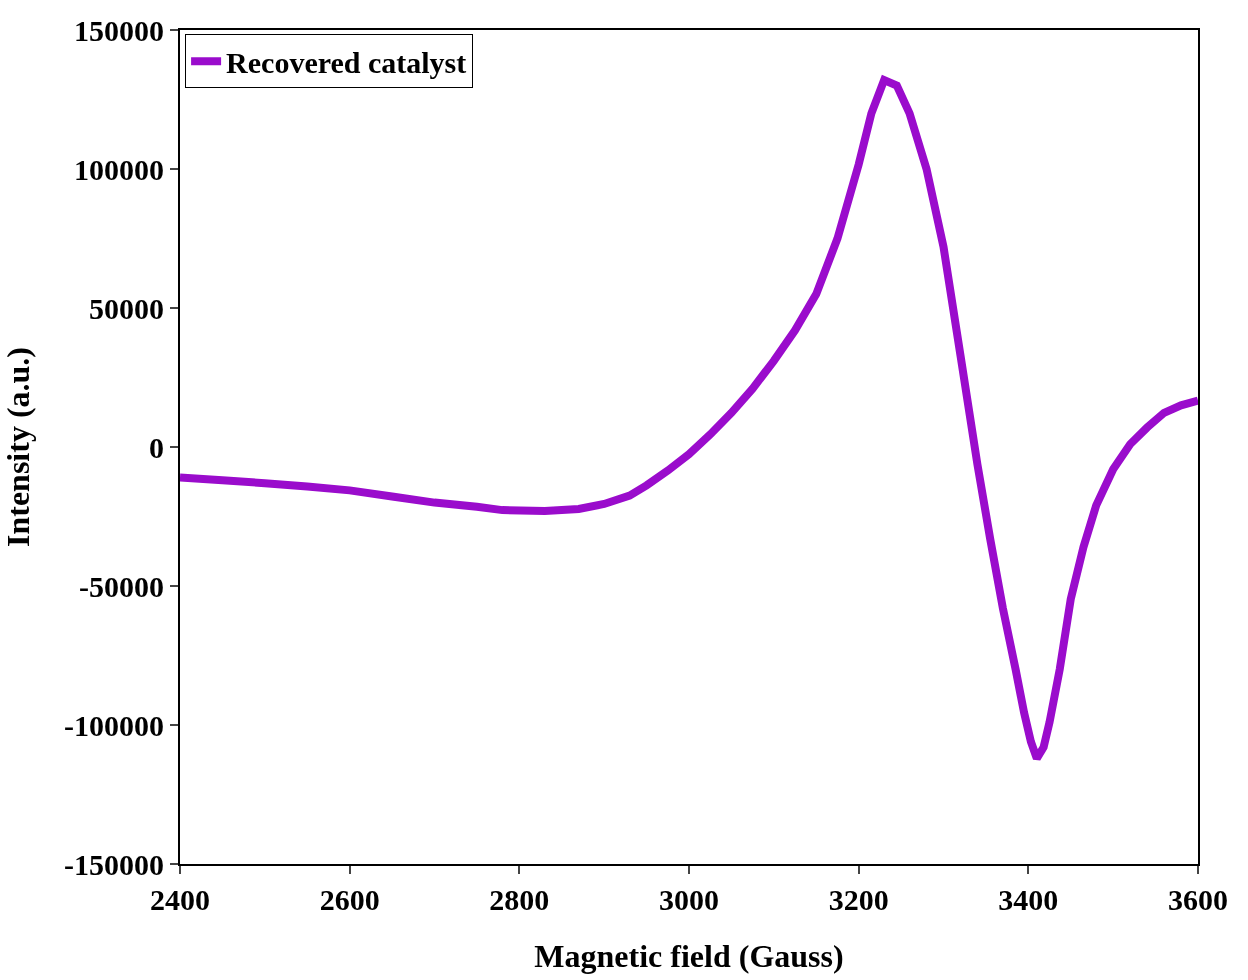 Image resolution: width=1248 pixels, height=980 pixels. Describe the element at coordinates (156, 447) in the screenshot. I see `y-tick-label: 0` at that location.